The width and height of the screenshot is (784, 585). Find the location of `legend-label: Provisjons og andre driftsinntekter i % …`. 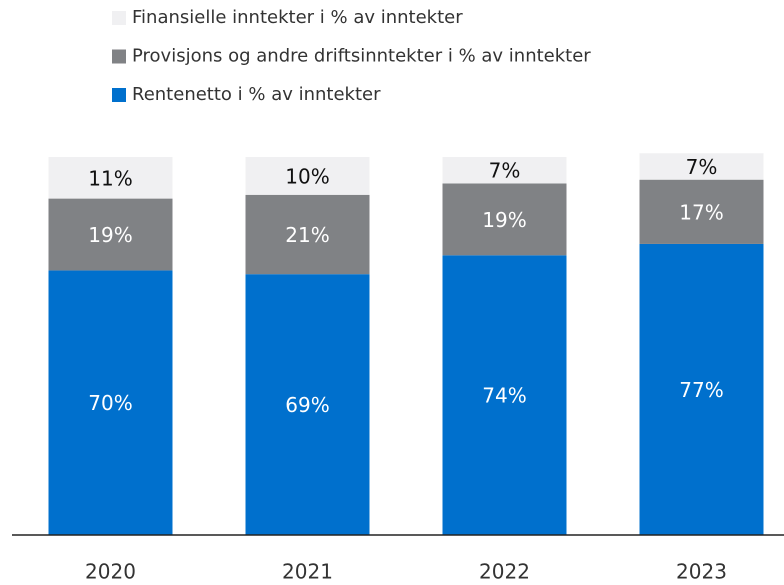

legend-label: Provisjons og andre driftsinntekter i % … is located at coordinates (361, 56).